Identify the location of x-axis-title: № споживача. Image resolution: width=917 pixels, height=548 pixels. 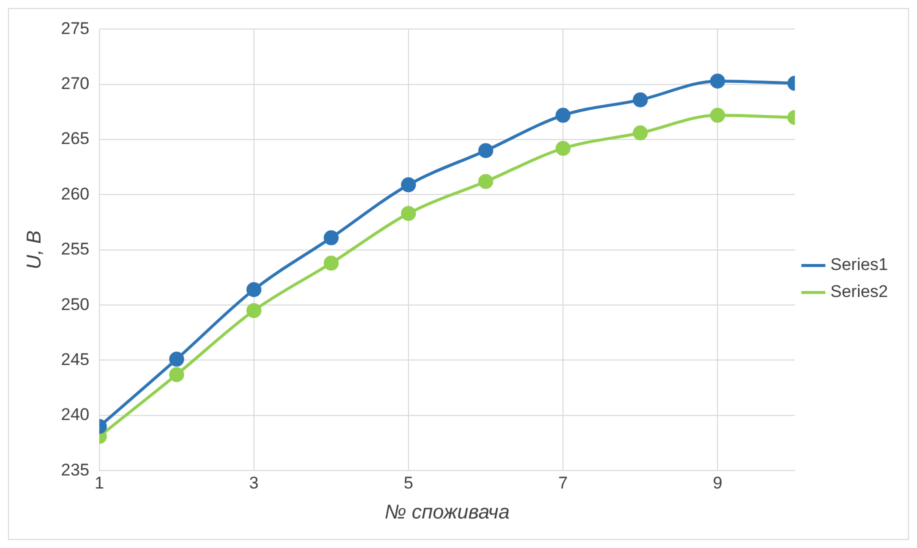
(447, 513).